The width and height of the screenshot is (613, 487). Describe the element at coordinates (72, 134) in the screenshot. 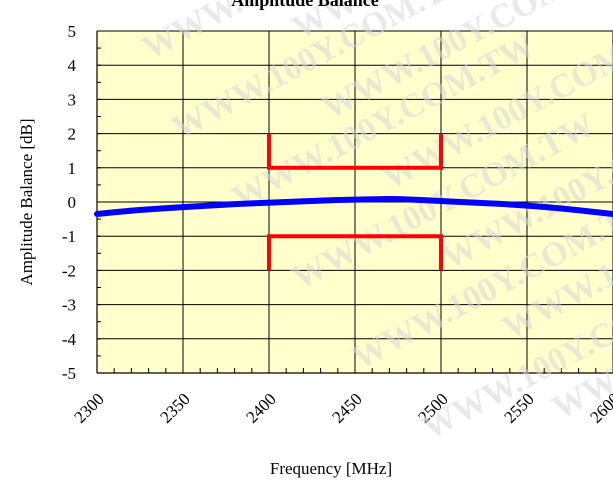

I see `y-tick-label: 2` at that location.